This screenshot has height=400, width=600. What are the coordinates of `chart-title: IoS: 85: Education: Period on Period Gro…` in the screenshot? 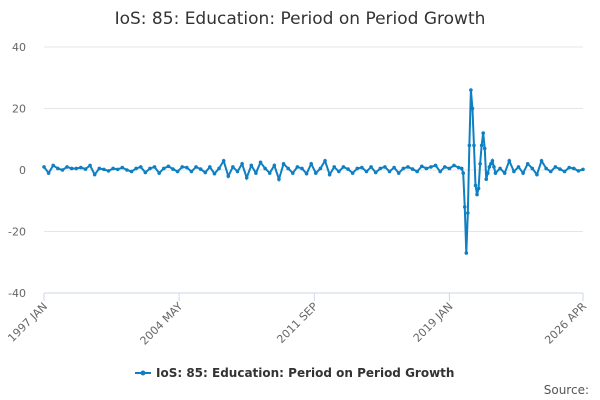 It's located at (300, 19).